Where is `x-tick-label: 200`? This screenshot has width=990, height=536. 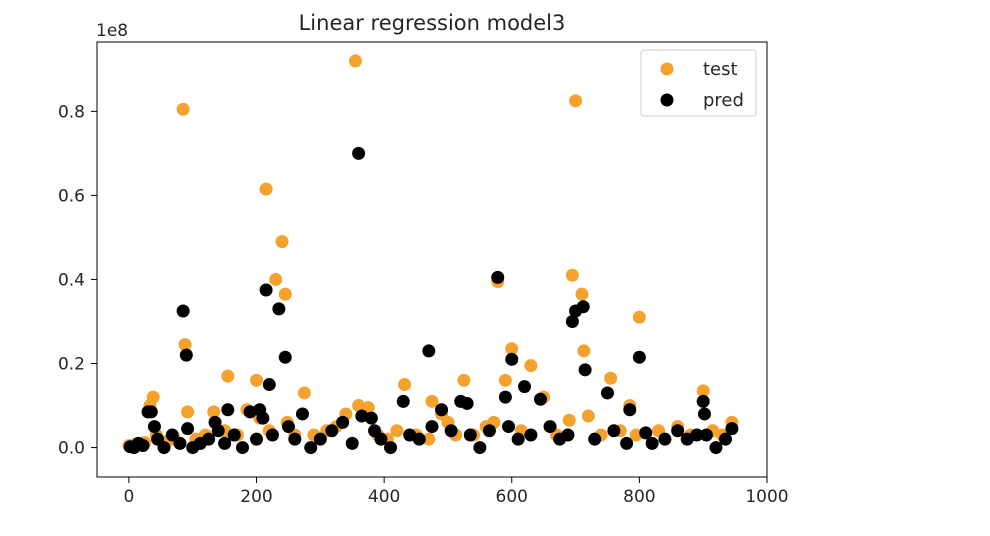 x-tick-label: 200 is located at coordinates (256, 497).